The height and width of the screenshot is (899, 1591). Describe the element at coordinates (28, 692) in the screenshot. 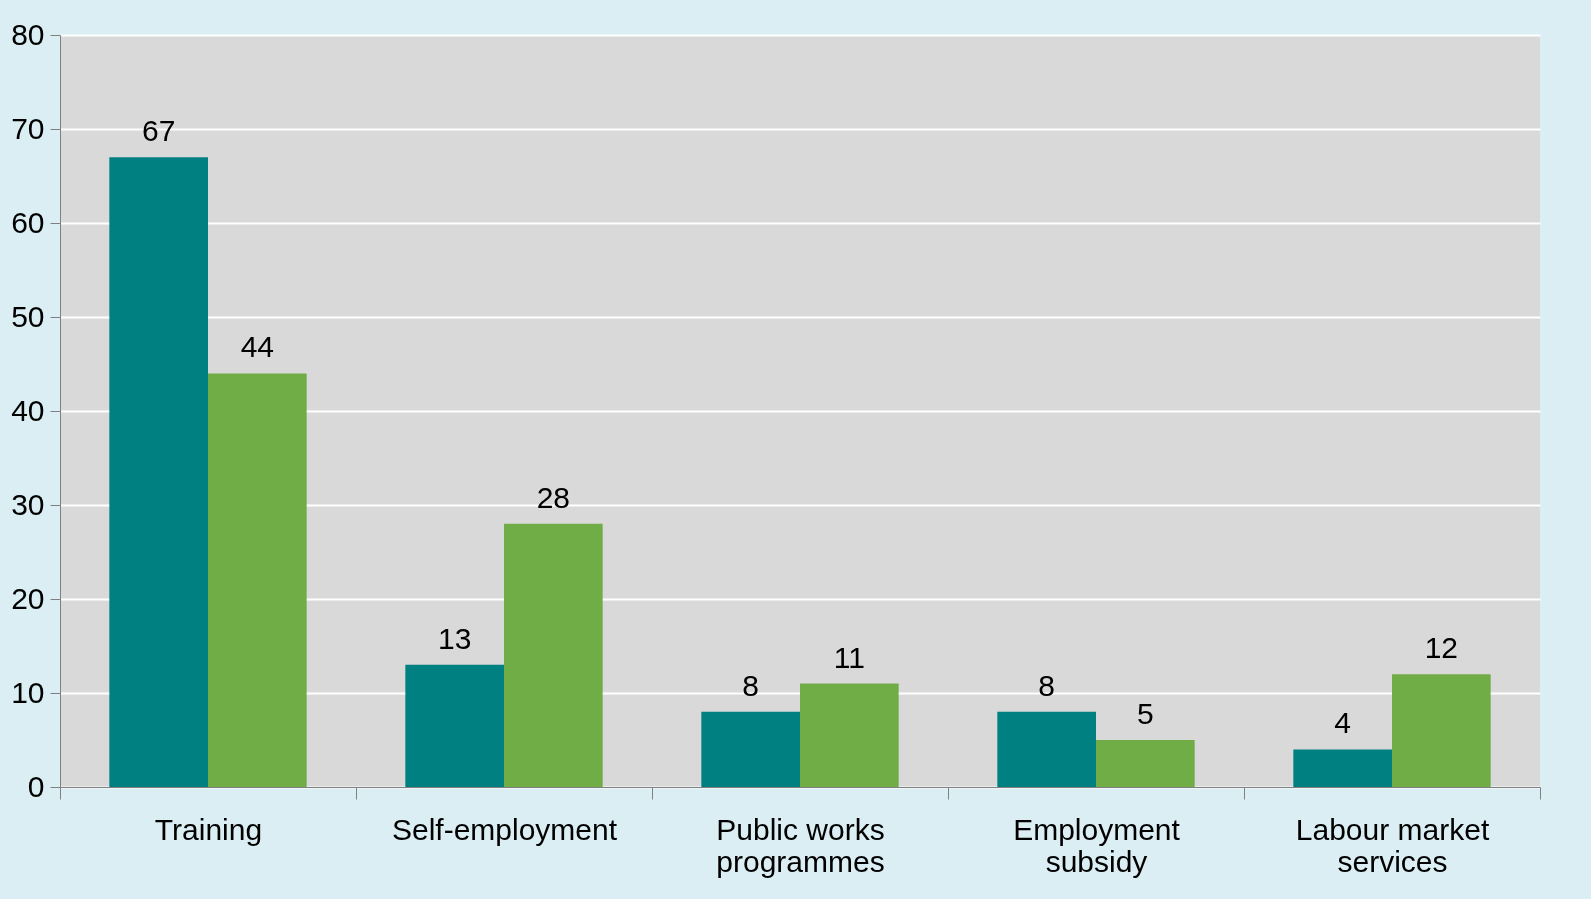

I see `y-tick-label: 10` at that location.